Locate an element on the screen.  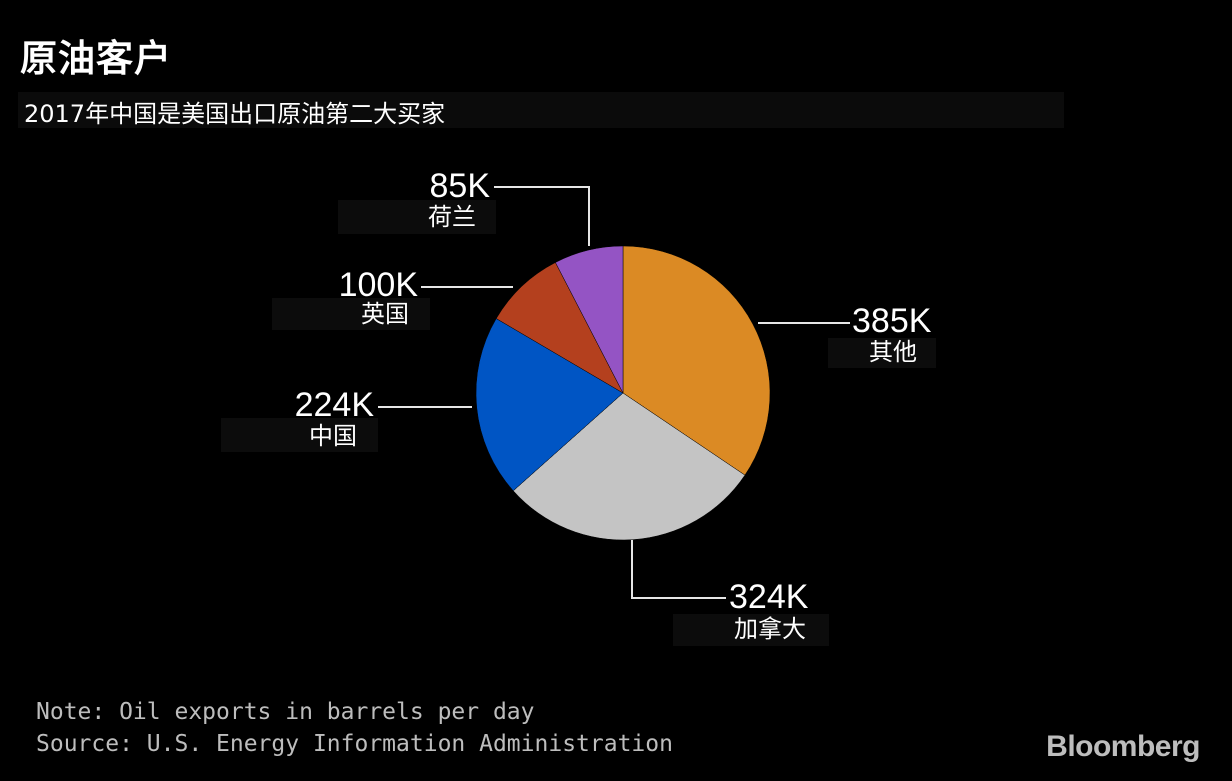
value-label-5: 85K is located at coordinates (460, 186).